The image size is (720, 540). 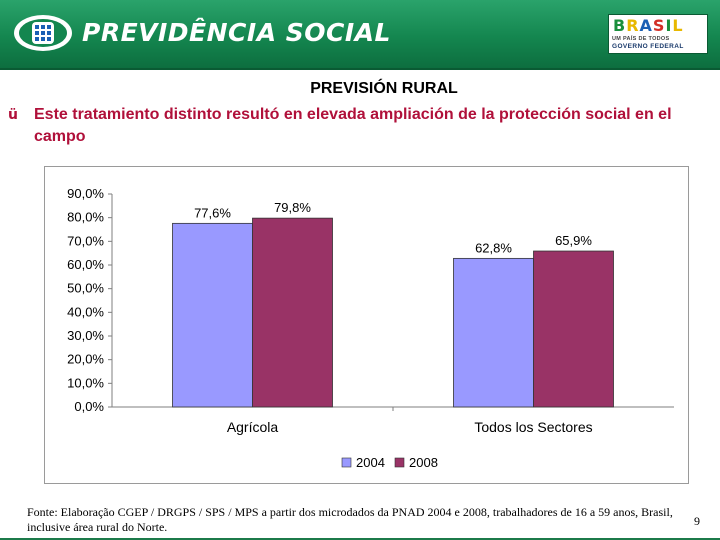 I want to click on y-tick-label: 30,0%, so click(x=85, y=335).